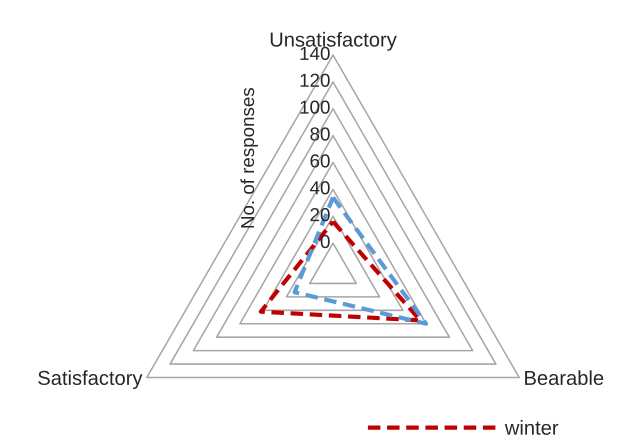  I want to click on y-tick-label: 120, so click(315, 80).